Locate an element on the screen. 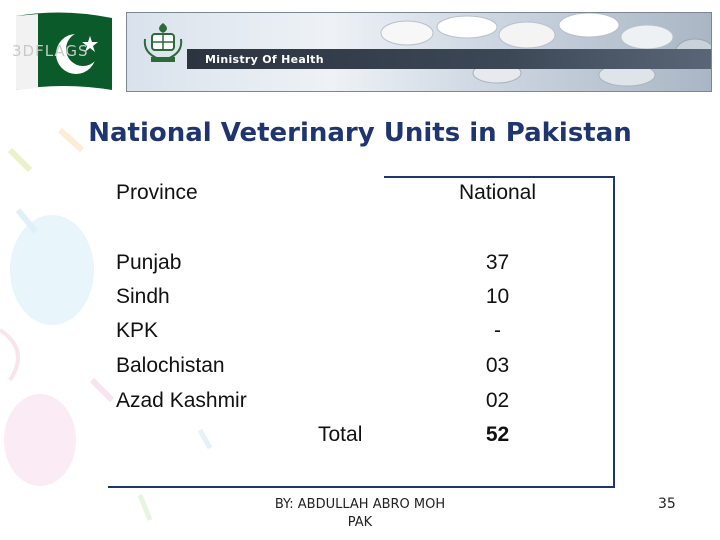  footer-author-line2: PAK is located at coordinates (360, 522).